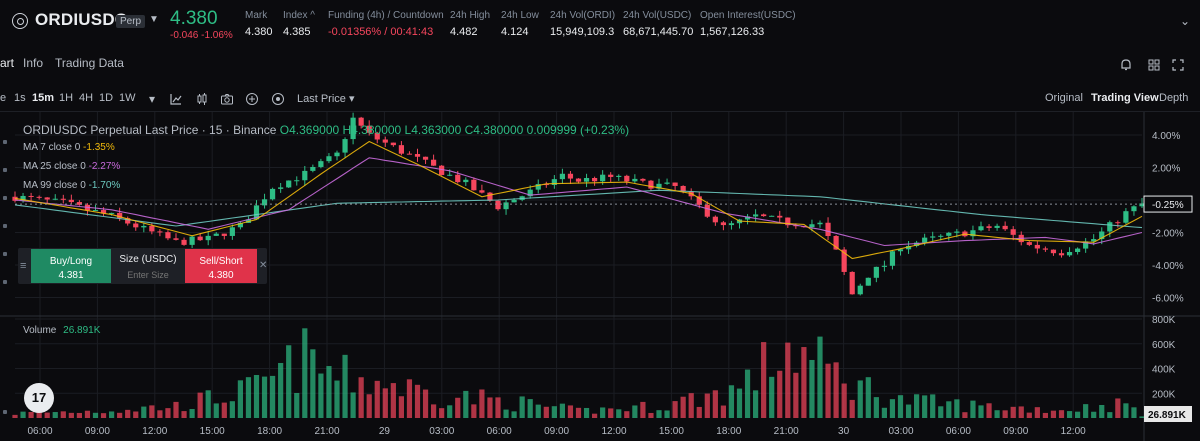 This screenshot has height=441, width=1200. What do you see at coordinates (1167, 415) in the screenshot?
I see `volume-tag: 26.891K` at bounding box center [1167, 415].